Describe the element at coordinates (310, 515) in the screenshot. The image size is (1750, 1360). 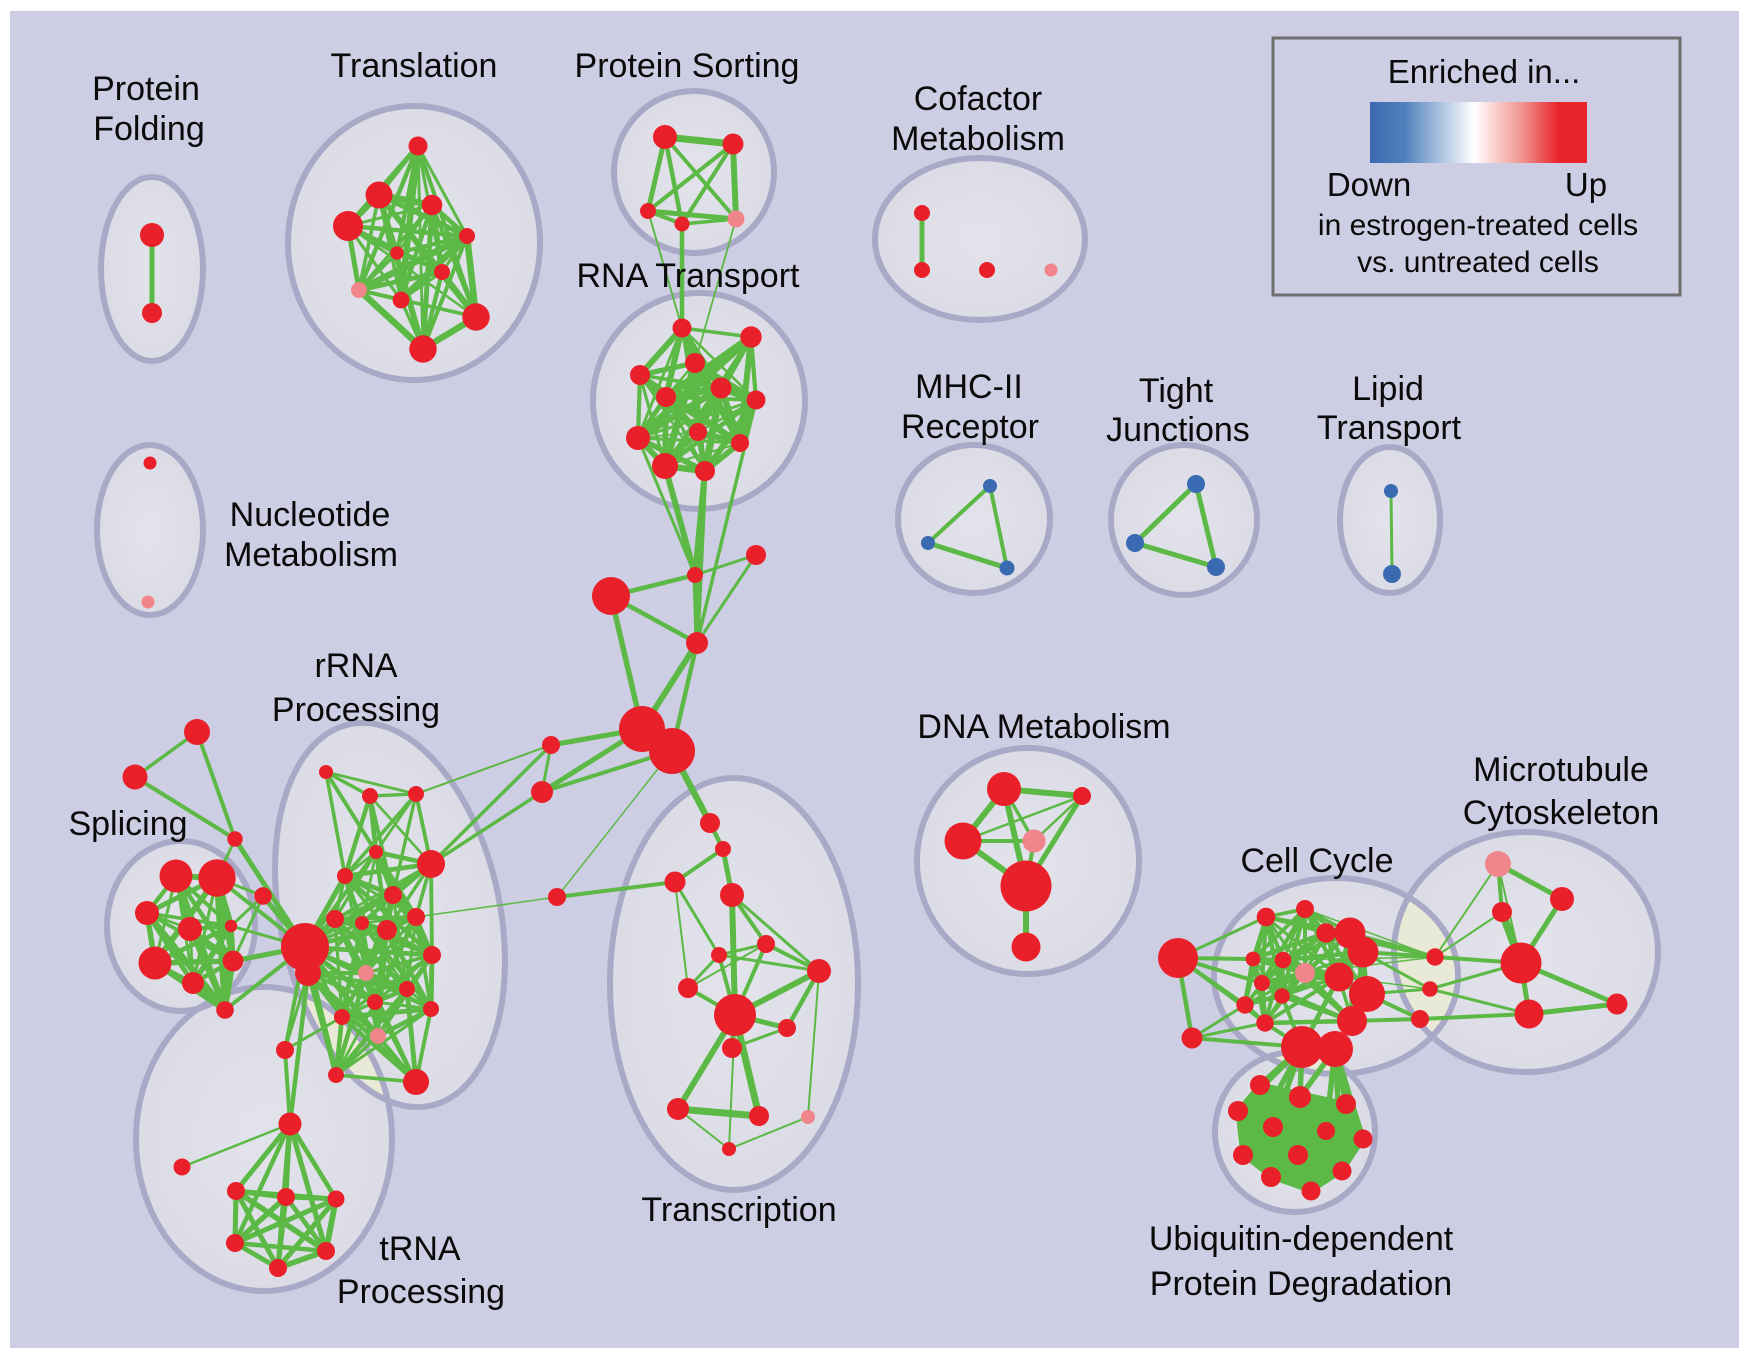
I see `svg-text: Nucleotide` at that location.